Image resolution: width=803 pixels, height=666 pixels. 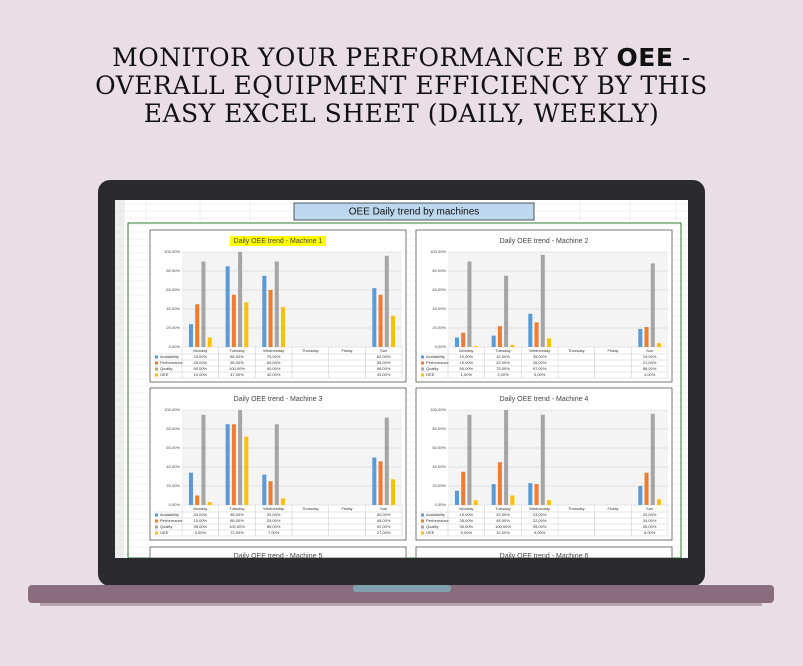 What do you see at coordinates (274, 532) in the screenshot?
I see `table-value: 7,00%` at bounding box center [274, 532].